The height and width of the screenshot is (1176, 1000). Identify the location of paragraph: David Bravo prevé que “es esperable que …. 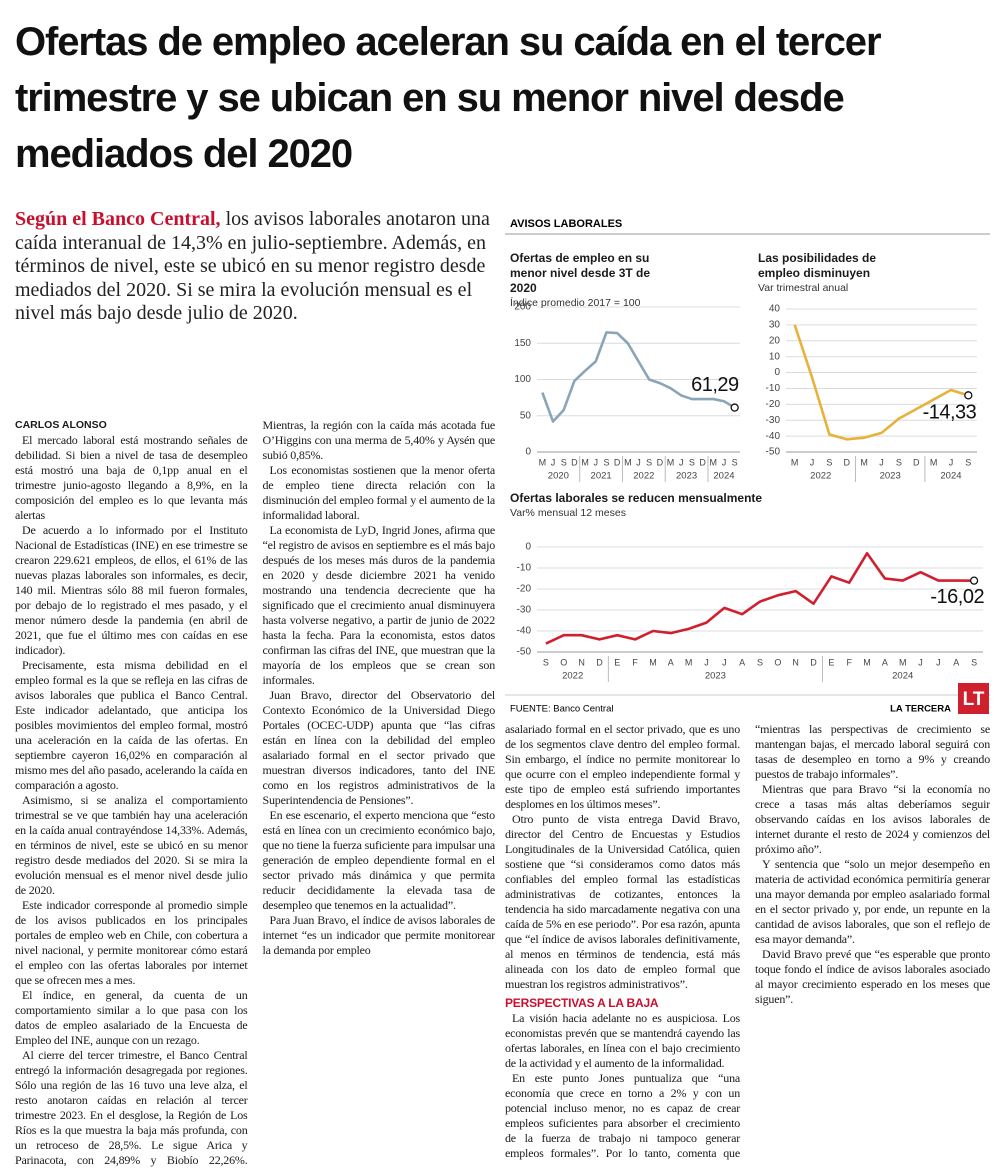
(872, 976).